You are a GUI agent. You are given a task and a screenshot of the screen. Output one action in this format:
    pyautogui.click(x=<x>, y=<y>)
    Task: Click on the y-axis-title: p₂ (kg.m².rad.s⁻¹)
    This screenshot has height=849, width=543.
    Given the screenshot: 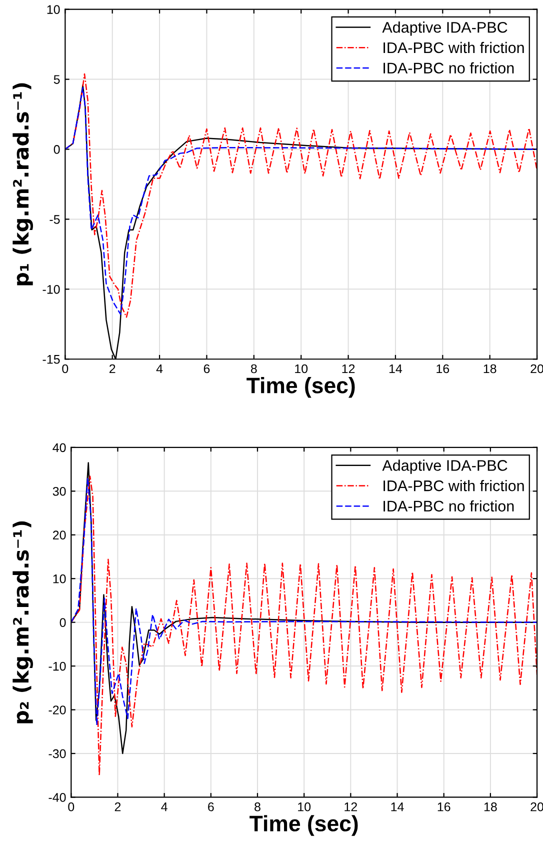 What is the action you would take?
    pyautogui.click(x=22, y=622)
    